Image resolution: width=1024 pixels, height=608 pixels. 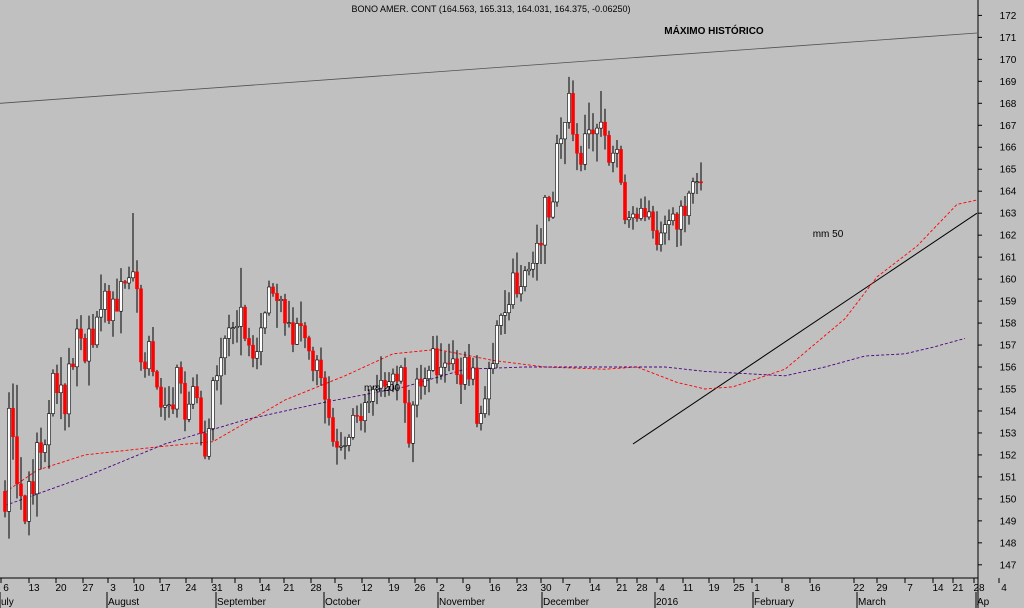 What do you see at coordinates (1008, 192) in the screenshot?
I see `y-tick-label: 164` at bounding box center [1008, 192].